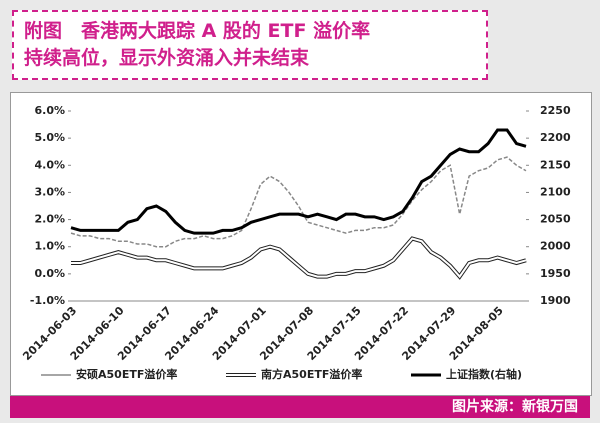  What do you see at coordinates (49, 191) in the screenshot?
I see `y-tick-label: 3.0%` at bounding box center [49, 191].